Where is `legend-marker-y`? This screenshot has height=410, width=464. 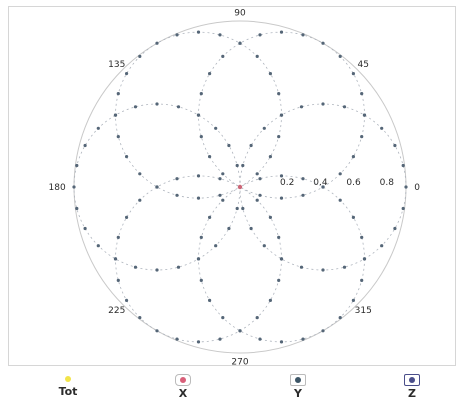 legend-marker-y is located at coordinates (298, 380).